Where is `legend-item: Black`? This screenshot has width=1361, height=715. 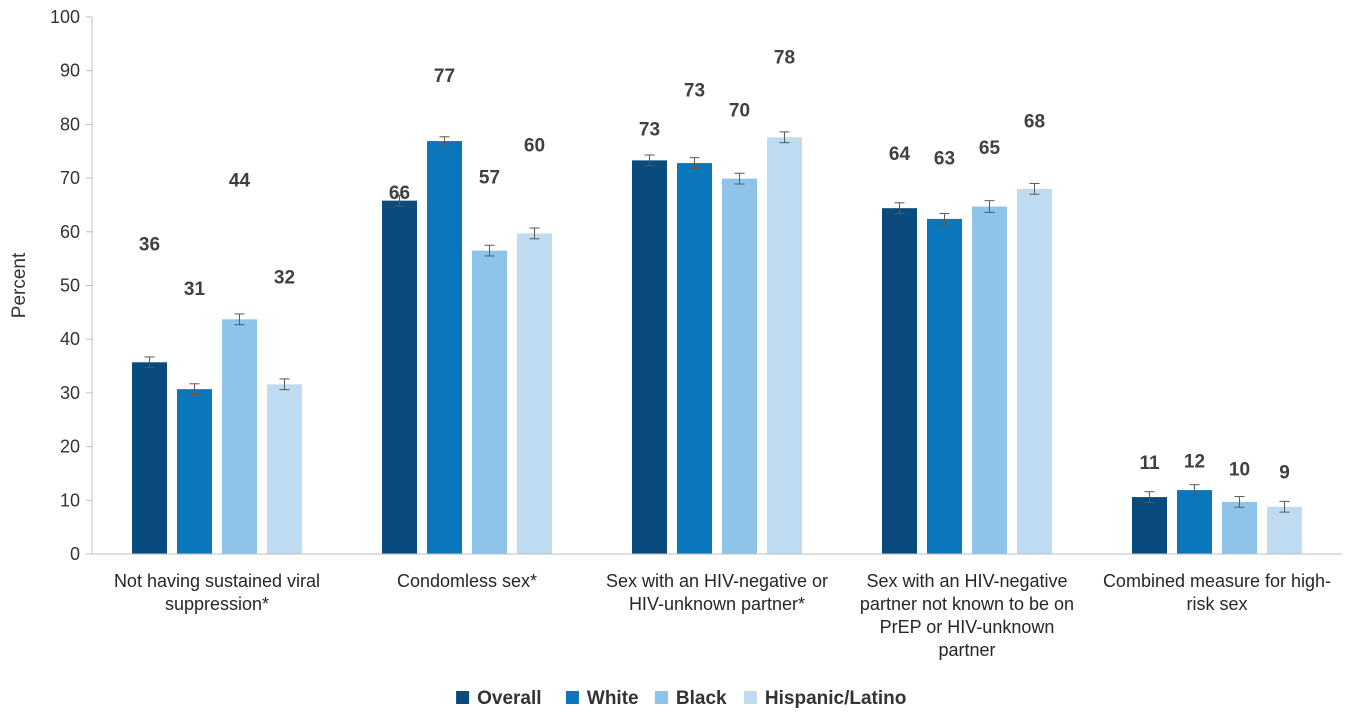
legend-item: Black is located at coordinates (690, 698).